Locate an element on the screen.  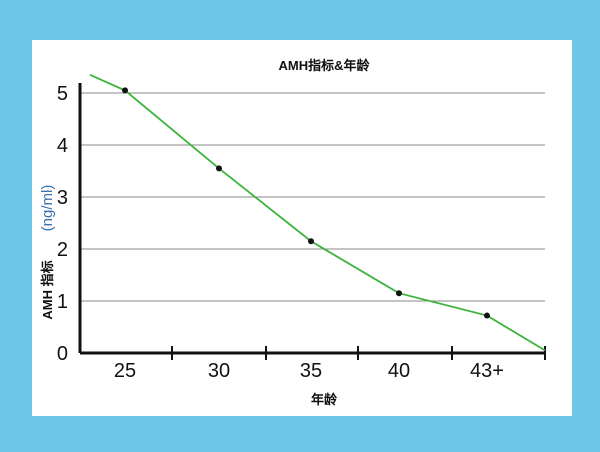
x-tick-label-35: 35 is located at coordinates (311, 371).